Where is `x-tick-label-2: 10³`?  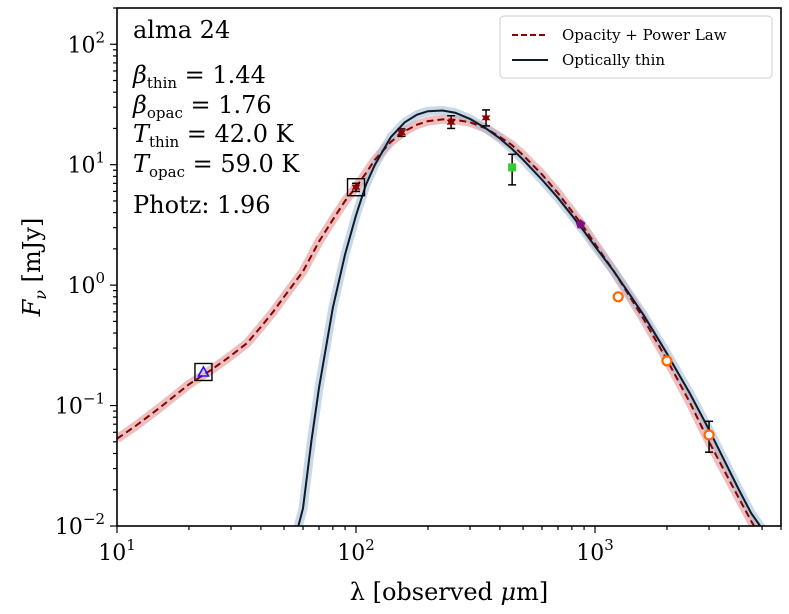 x-tick-label-2: 10³ is located at coordinates (595, 551).